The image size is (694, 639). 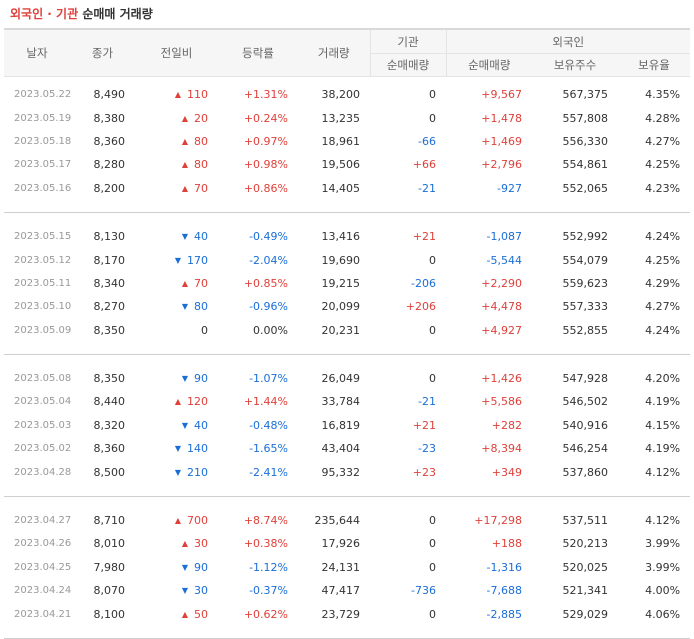 I want to click on cell-volume: 13,416, so click(x=341, y=237).